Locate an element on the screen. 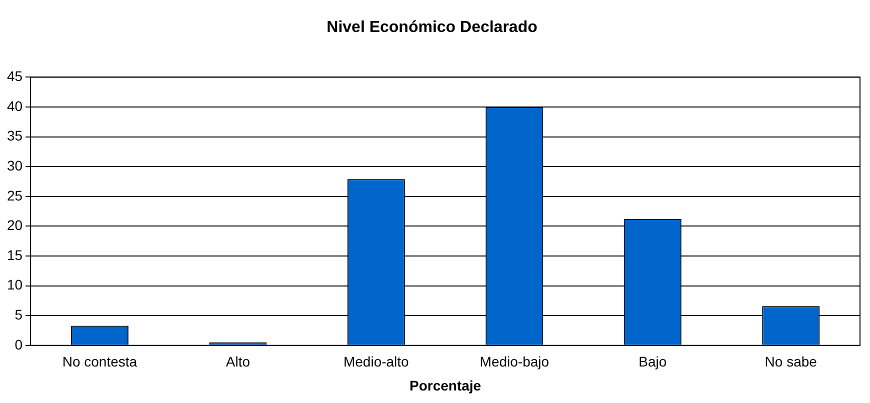  x-tick-label: Medio-alto is located at coordinates (376, 362).